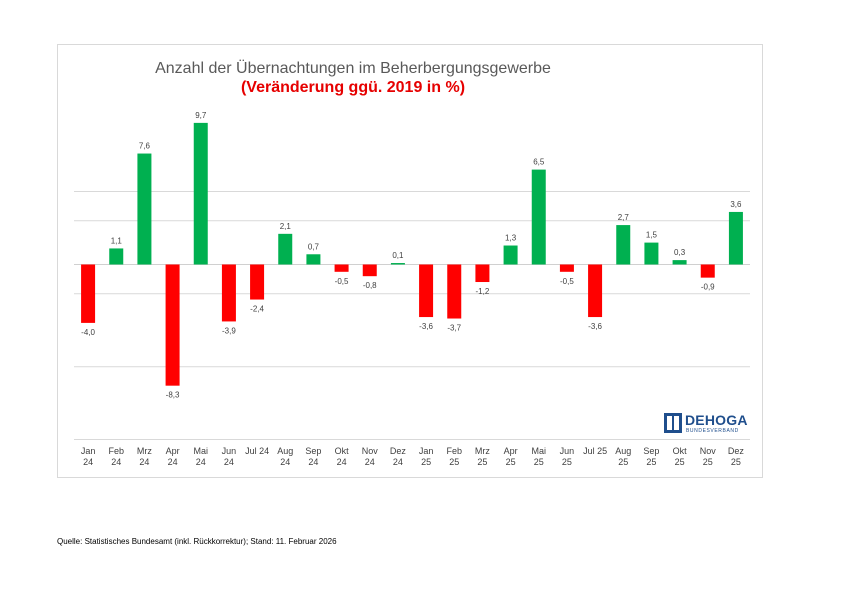 The image size is (842, 595). Describe the element at coordinates (257, 309) in the screenshot. I see `data-label: -2,4` at that location.